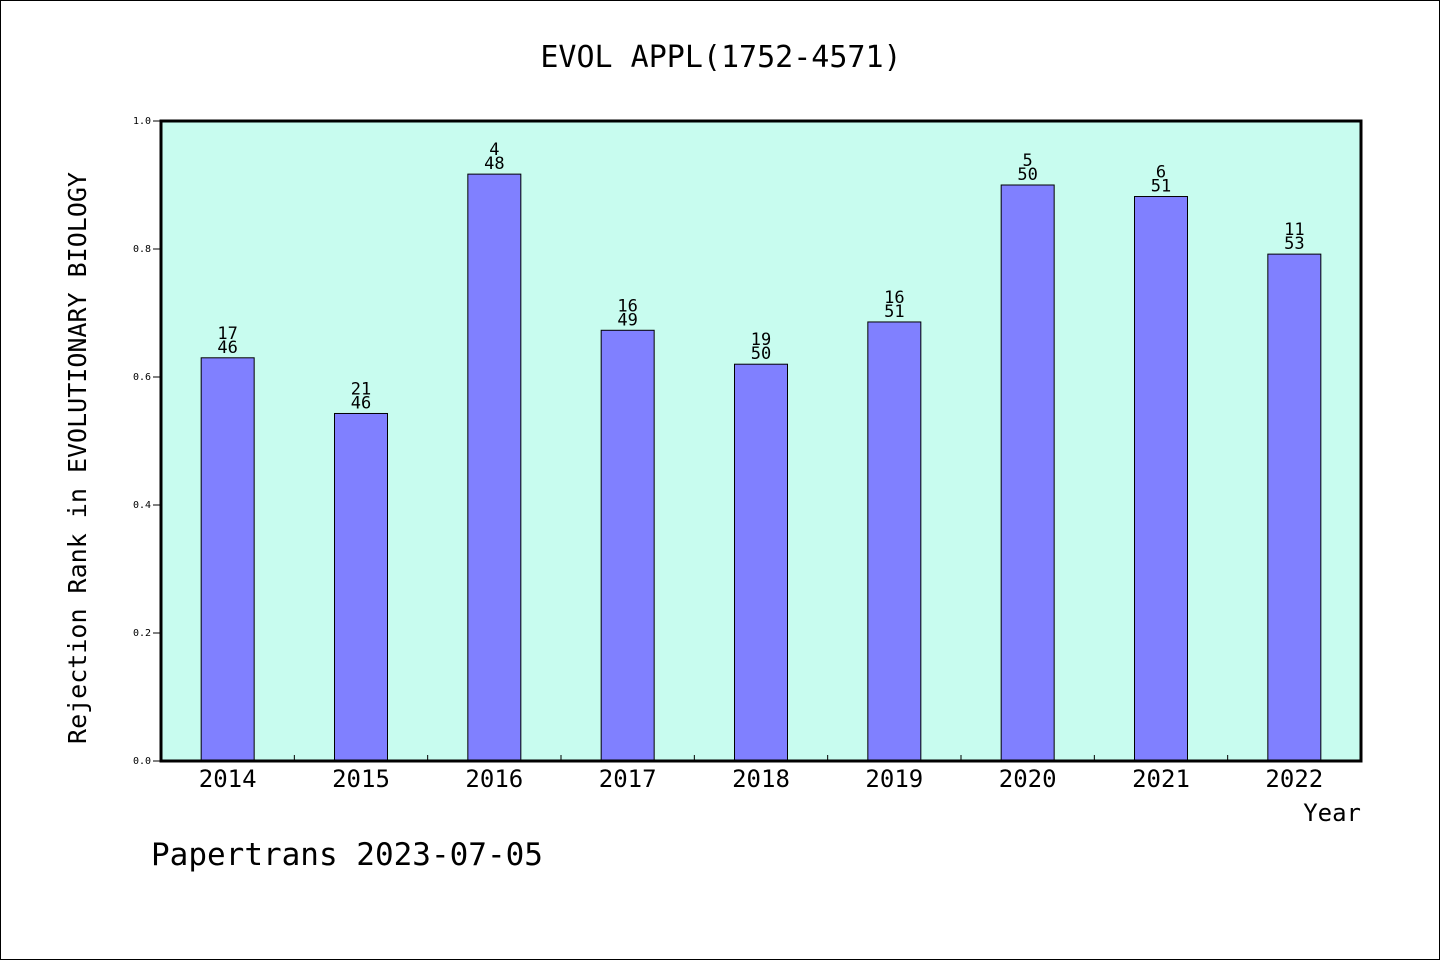 Image resolution: width=1440 pixels, height=961 pixels. Describe the element at coordinates (761, 340) in the screenshot. I see `bar-rank-label: 19` at that location.